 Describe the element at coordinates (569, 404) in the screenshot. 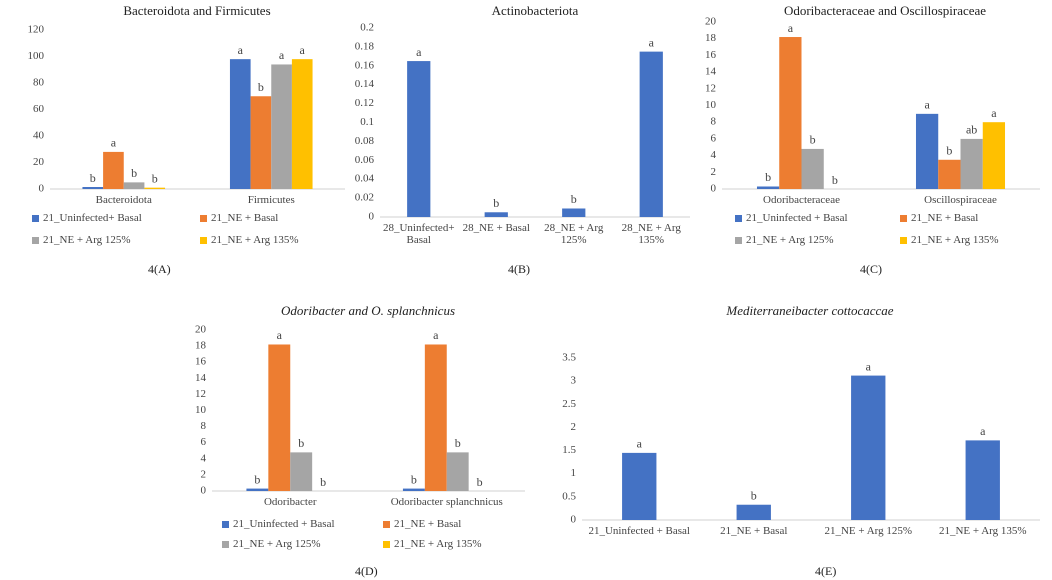

I see `y-tick-label: 2.5` at that location.